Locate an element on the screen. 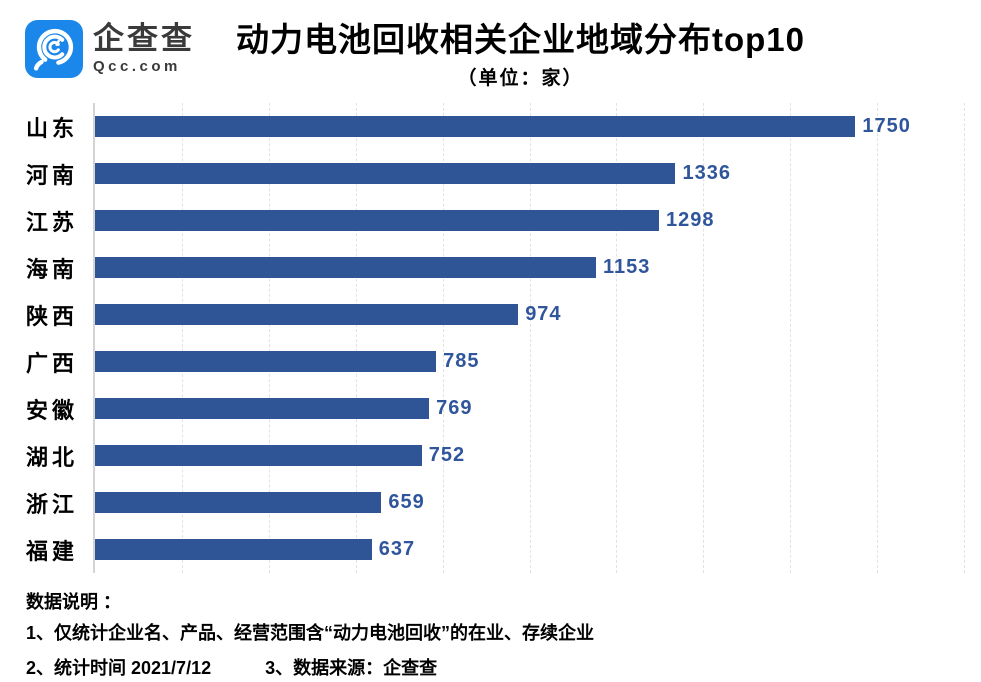 Image resolution: width=981 pixels, height=682 pixels. category-label: 福建 is located at coordinates (52, 551).